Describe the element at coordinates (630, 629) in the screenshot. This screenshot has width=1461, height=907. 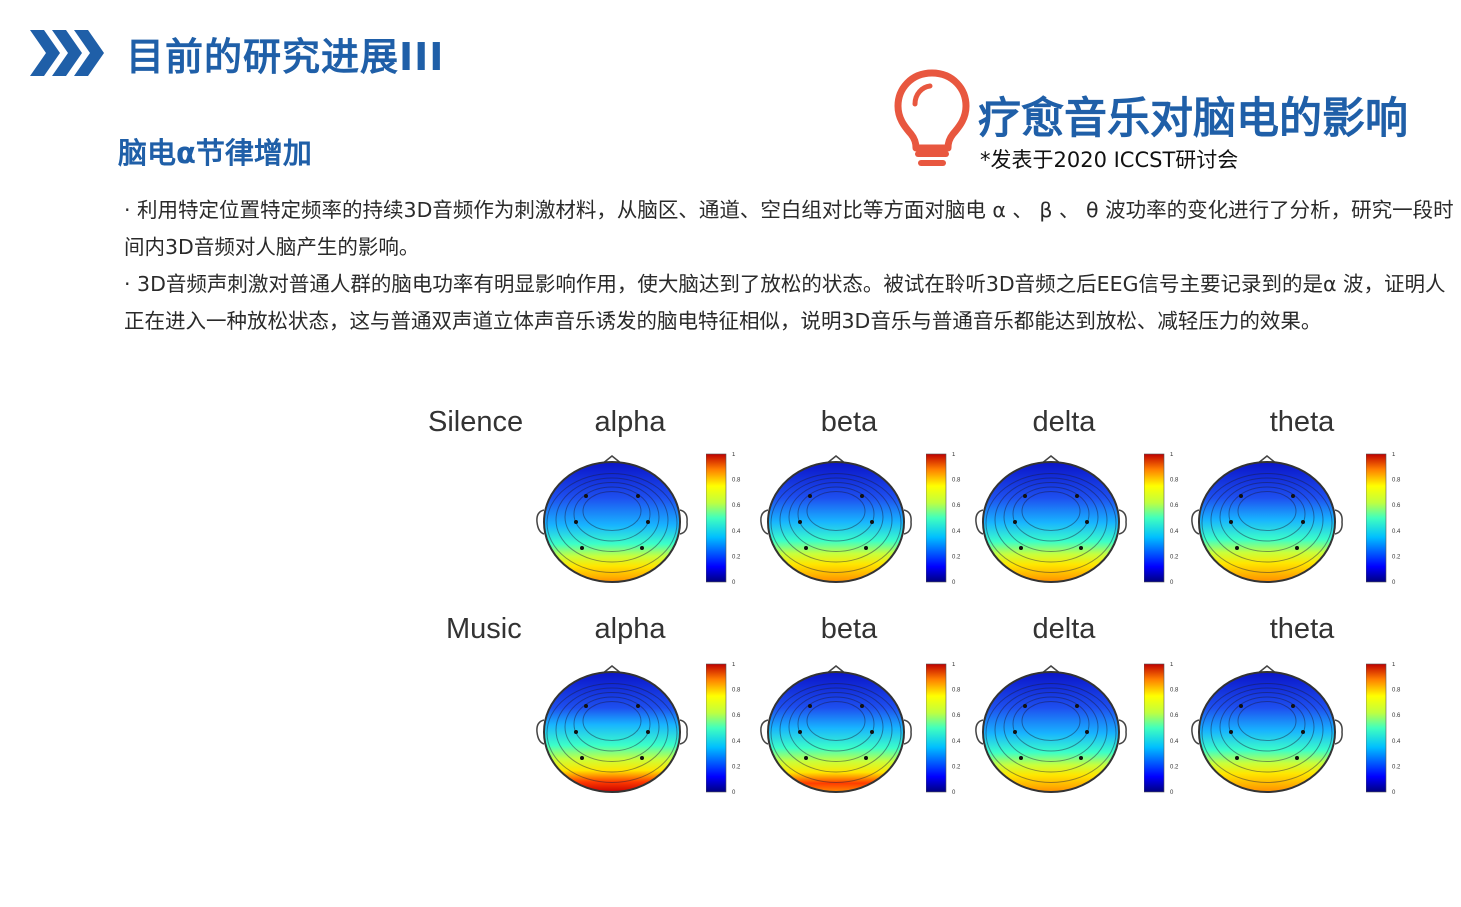
I see `band-label: alpha` at that location.